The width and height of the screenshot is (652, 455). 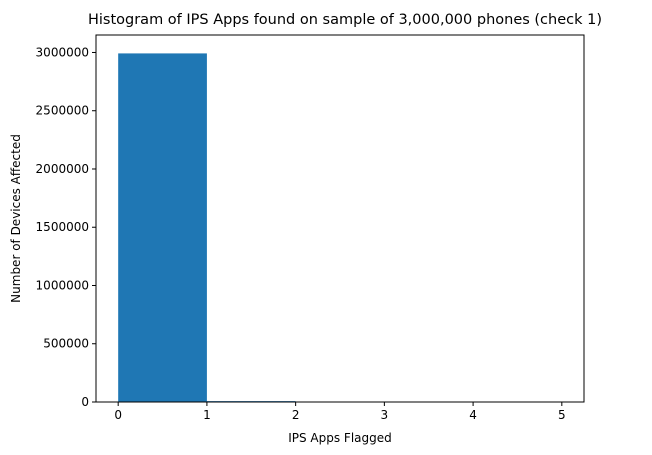 What do you see at coordinates (16, 218) in the screenshot?
I see `y-axis-label: Number of Devices Affected` at bounding box center [16, 218].